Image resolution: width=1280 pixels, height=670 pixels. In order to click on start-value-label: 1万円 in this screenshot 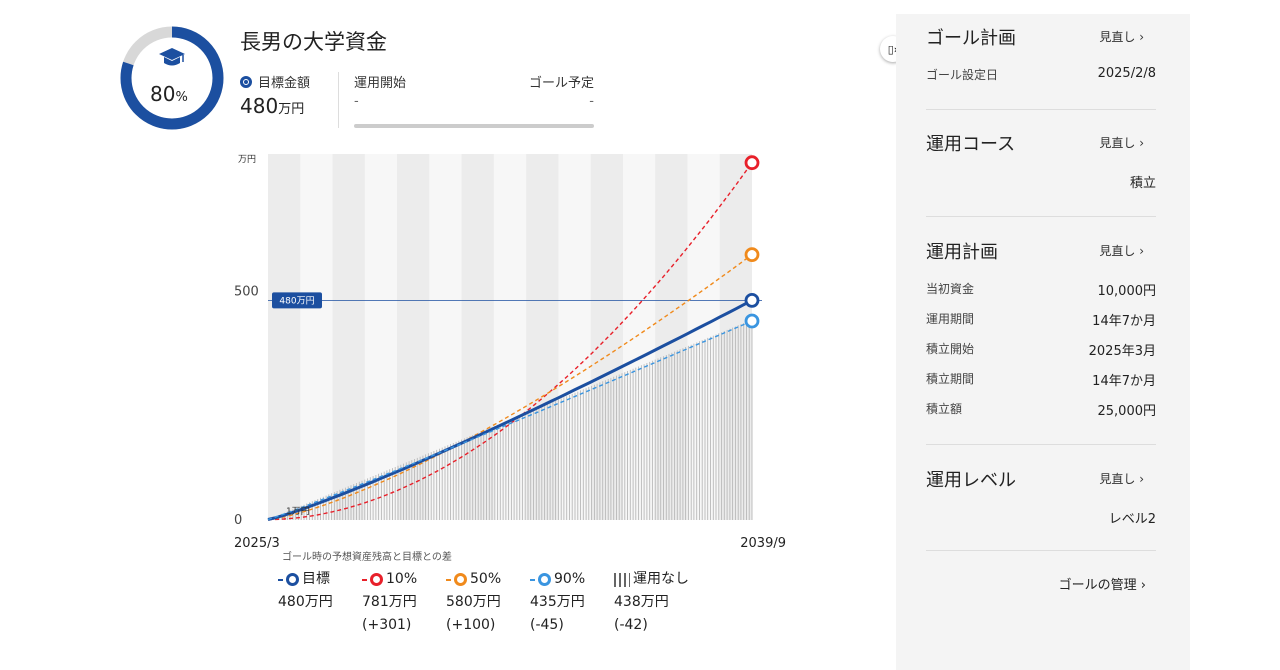, I will do `click(298, 511)`.